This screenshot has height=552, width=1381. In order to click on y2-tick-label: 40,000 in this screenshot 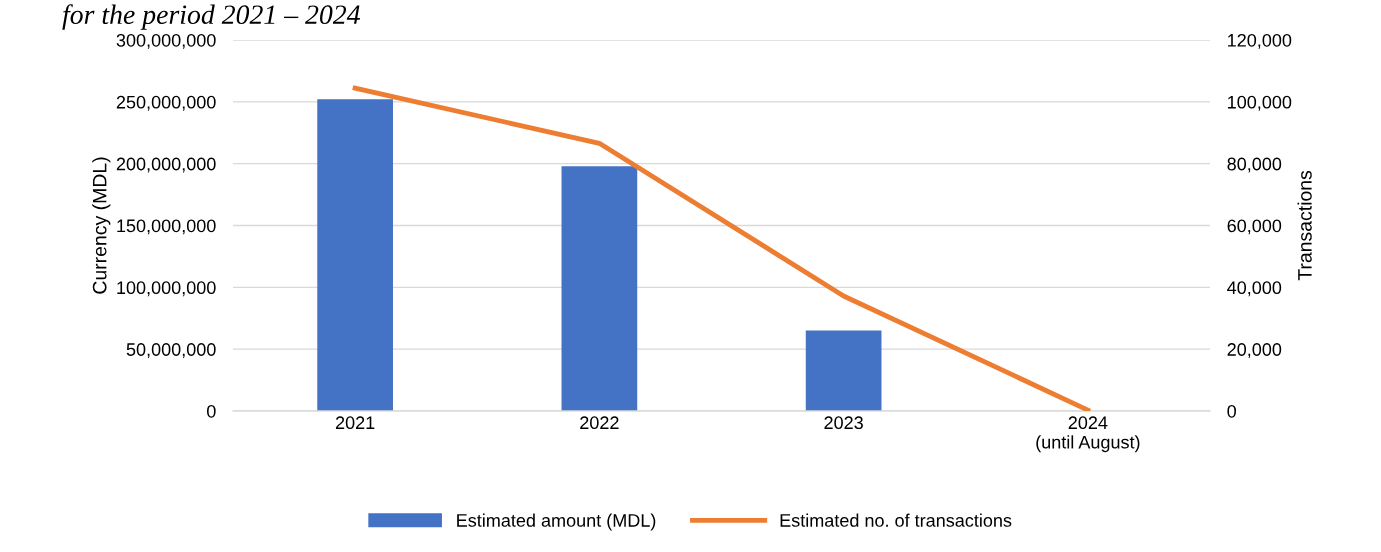, I will do `click(1254, 289)`.